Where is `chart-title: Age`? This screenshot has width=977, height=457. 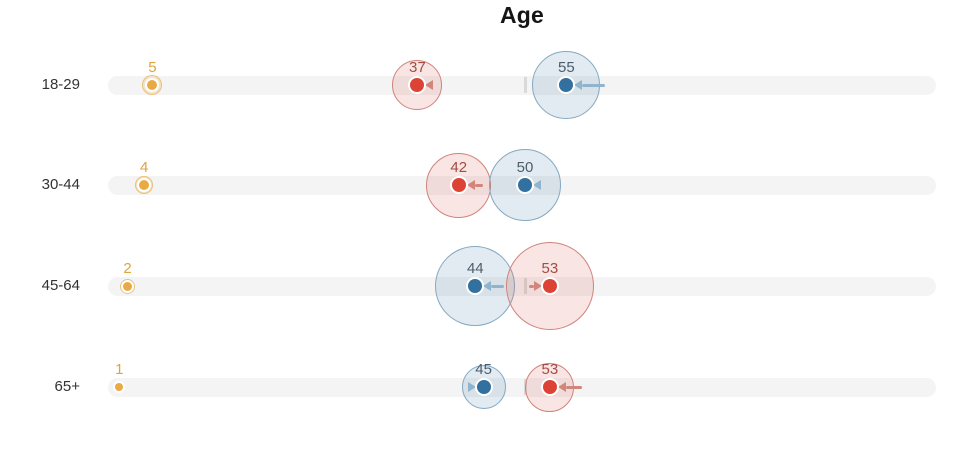 chart-title: Age is located at coordinates (522, 15).